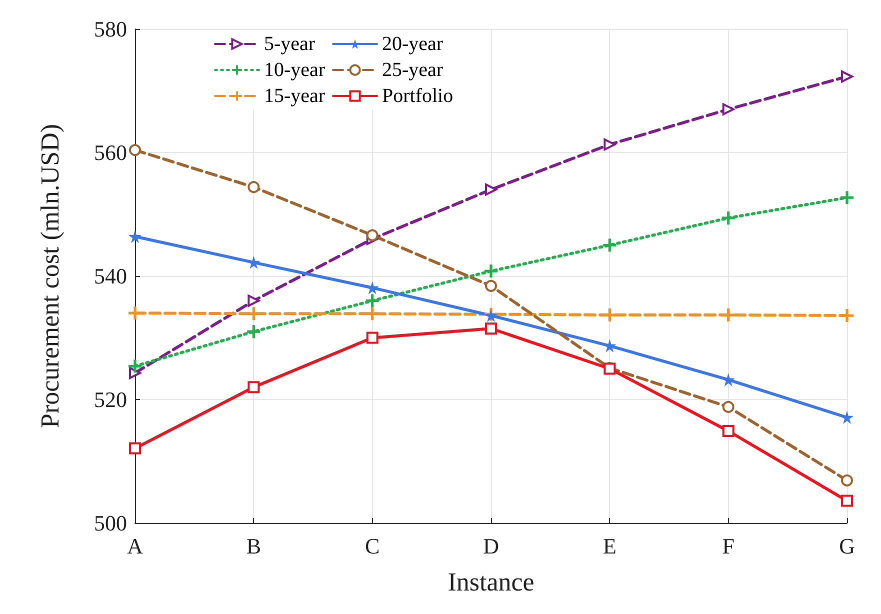 The height and width of the screenshot is (614, 881). I want to click on y-tick-label: 540, so click(110, 276).